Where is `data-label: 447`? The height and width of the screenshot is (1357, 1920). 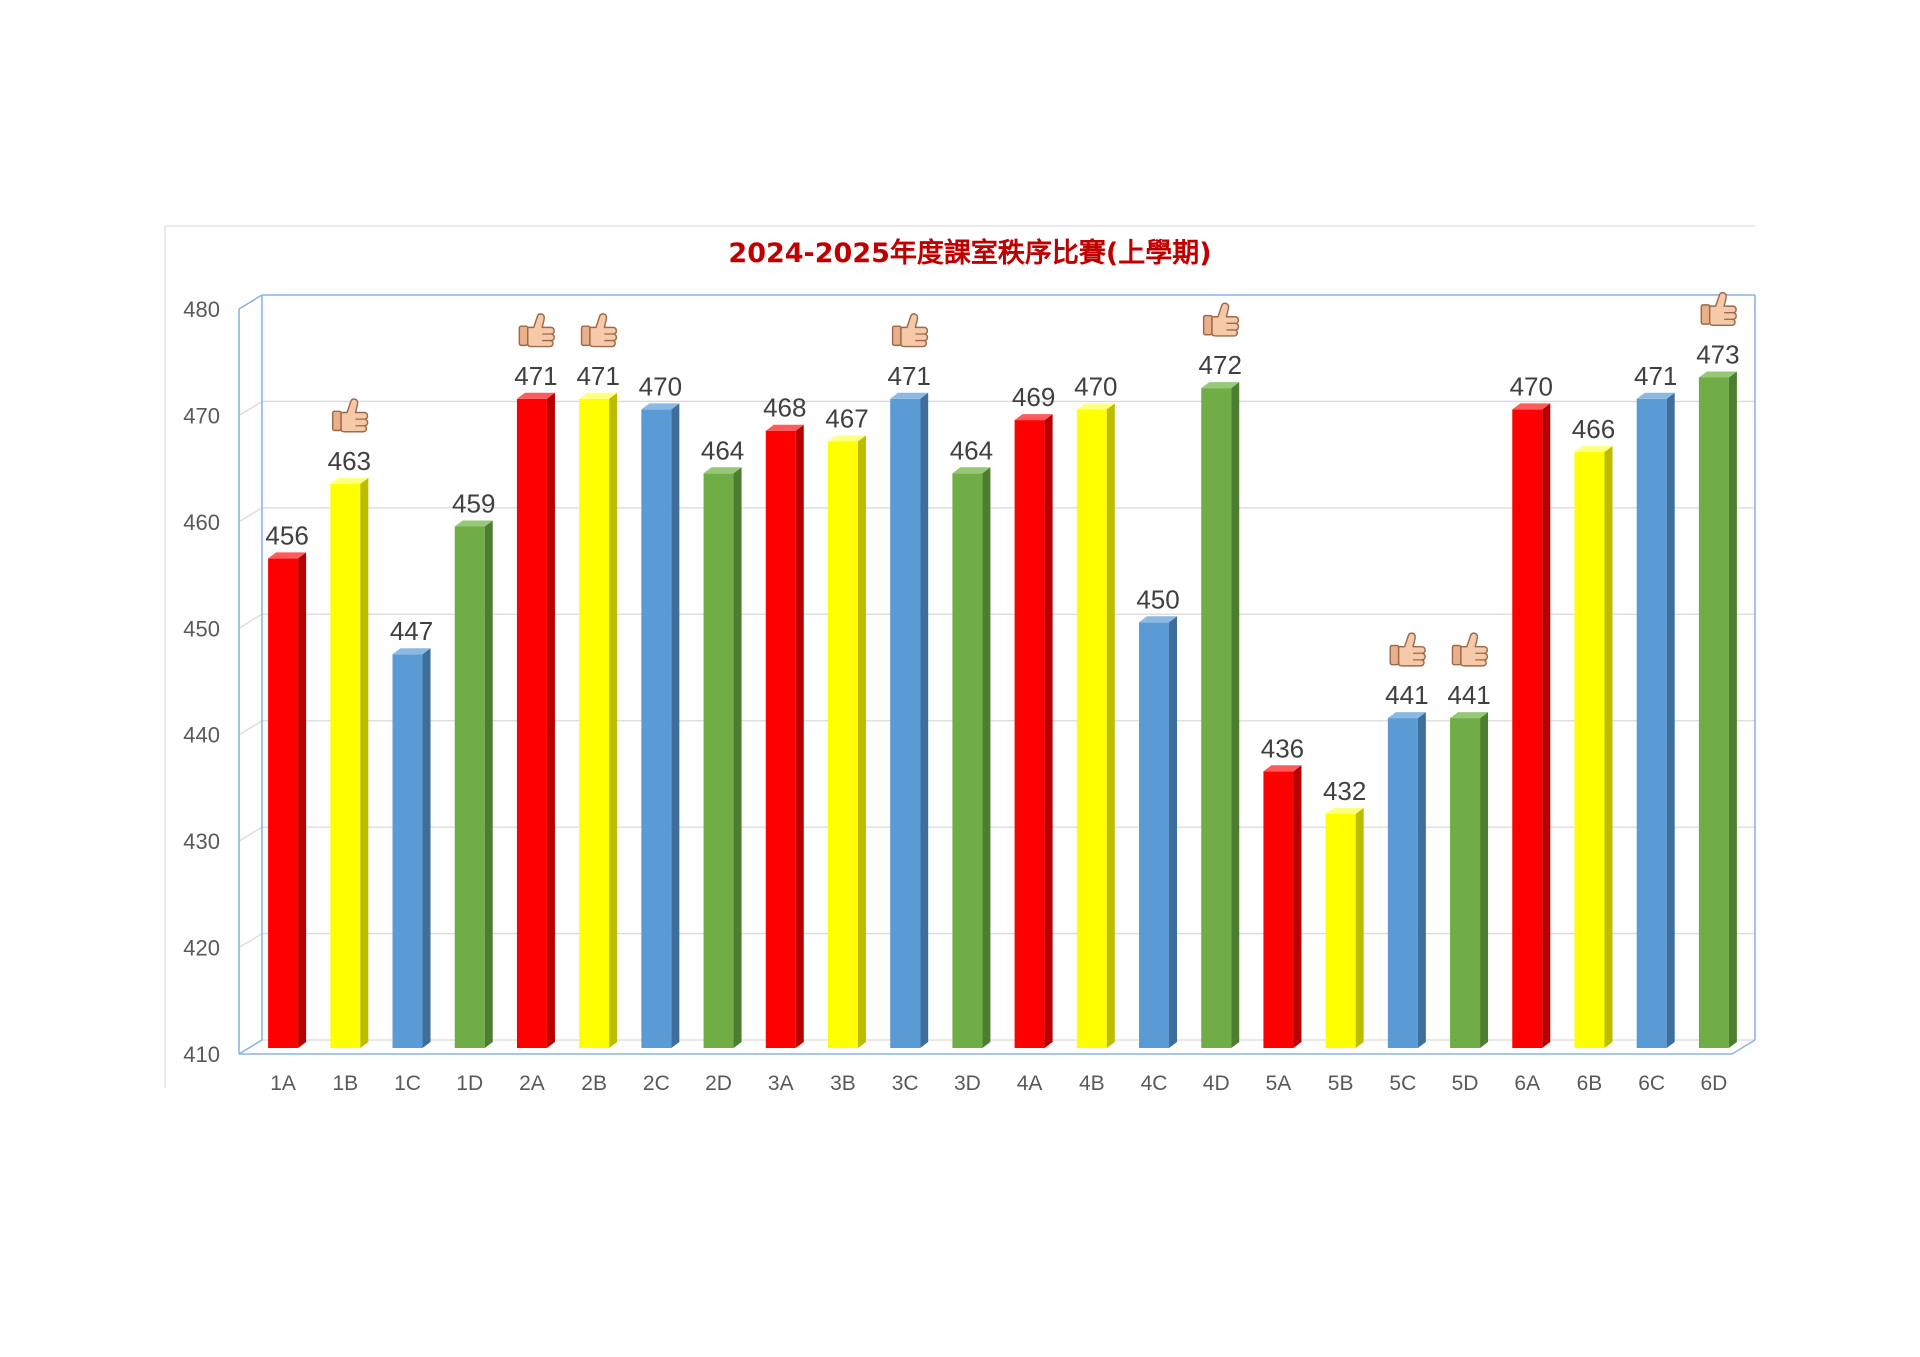 data-label: 447 is located at coordinates (411, 631).